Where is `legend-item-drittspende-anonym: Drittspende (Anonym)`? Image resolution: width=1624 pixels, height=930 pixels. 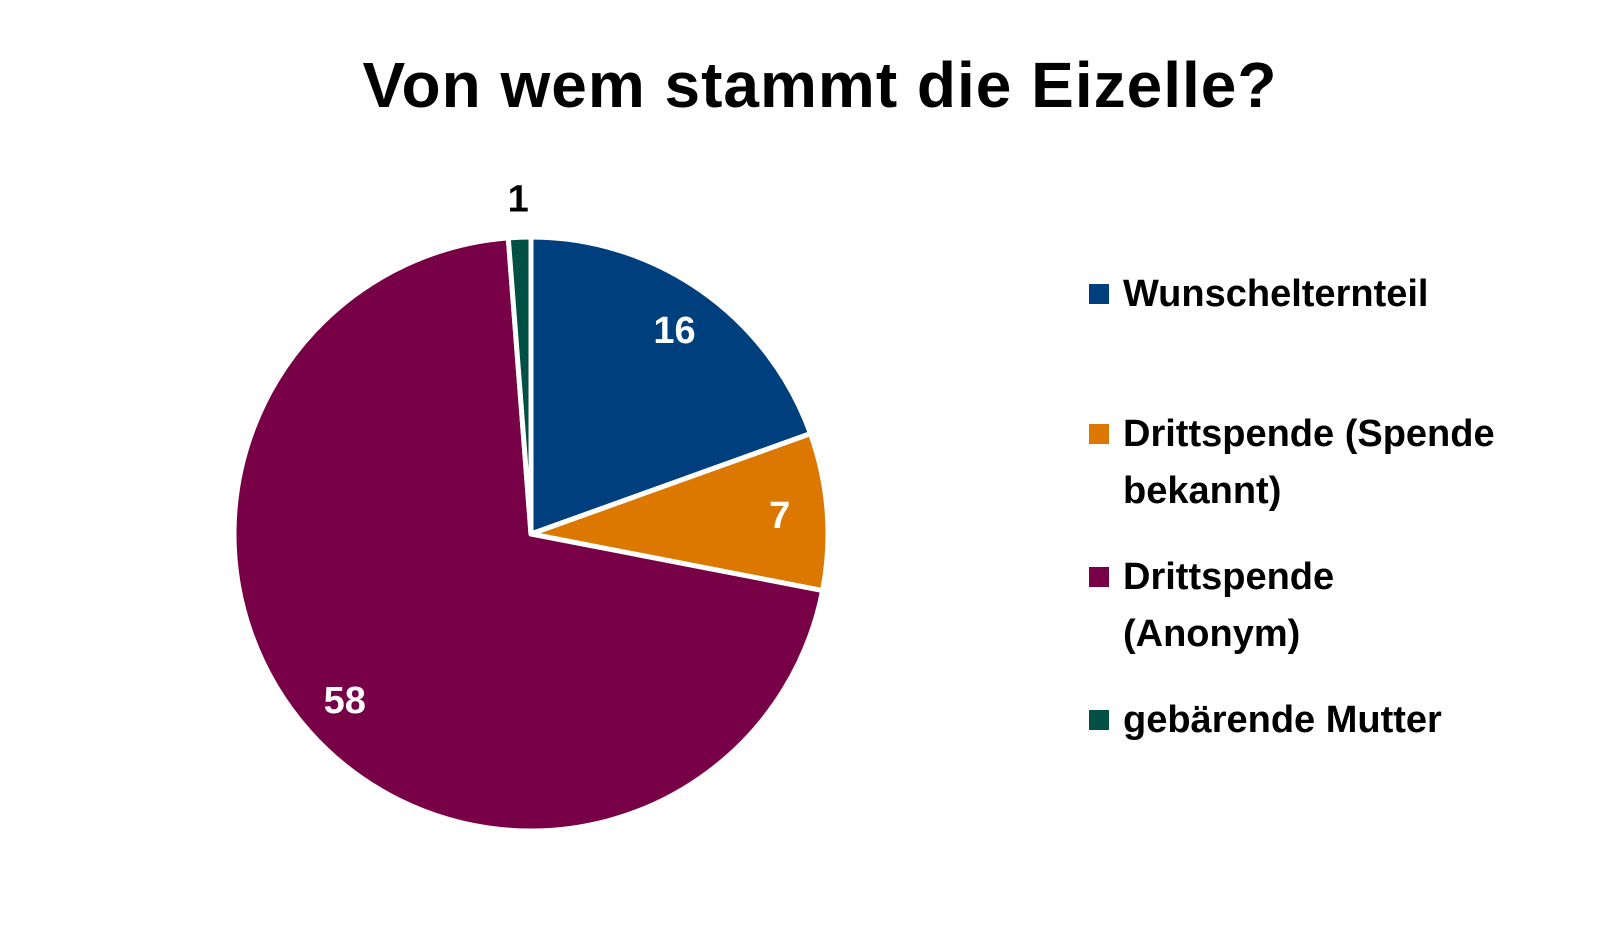 legend-item-drittspende-anonym: Drittspende (Anonym) is located at coordinates (1256, 608).